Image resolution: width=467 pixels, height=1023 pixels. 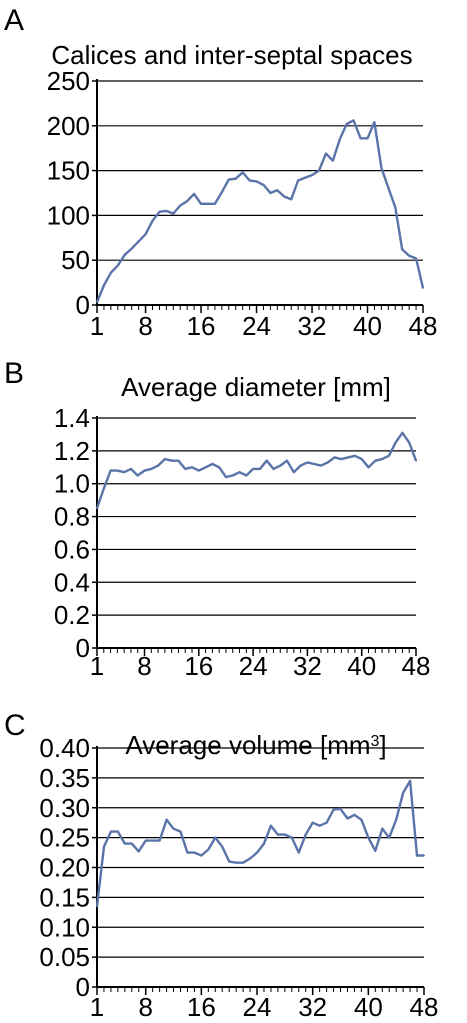 I want to click on x-tick-label: 32, so click(x=312, y=326).